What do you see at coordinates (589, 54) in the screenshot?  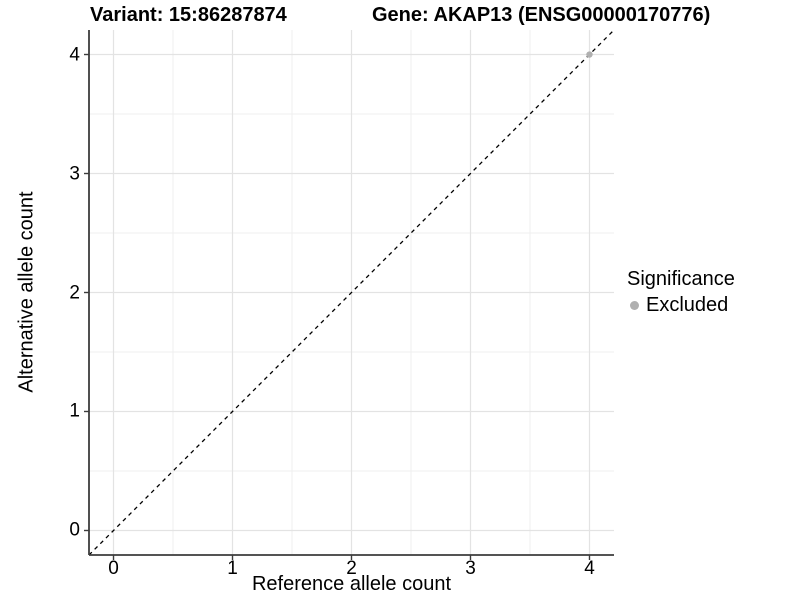 I see `data-point` at bounding box center [589, 54].